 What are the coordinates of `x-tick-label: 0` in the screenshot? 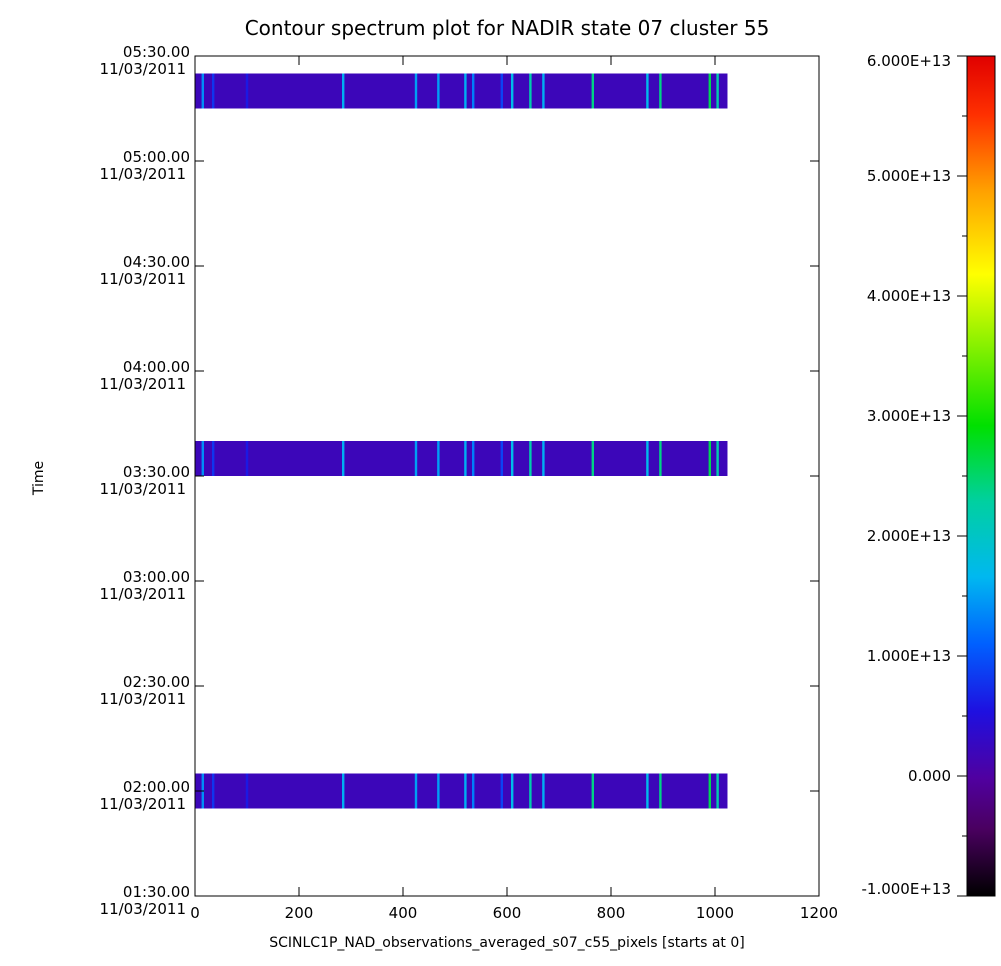 It's located at (195, 913).